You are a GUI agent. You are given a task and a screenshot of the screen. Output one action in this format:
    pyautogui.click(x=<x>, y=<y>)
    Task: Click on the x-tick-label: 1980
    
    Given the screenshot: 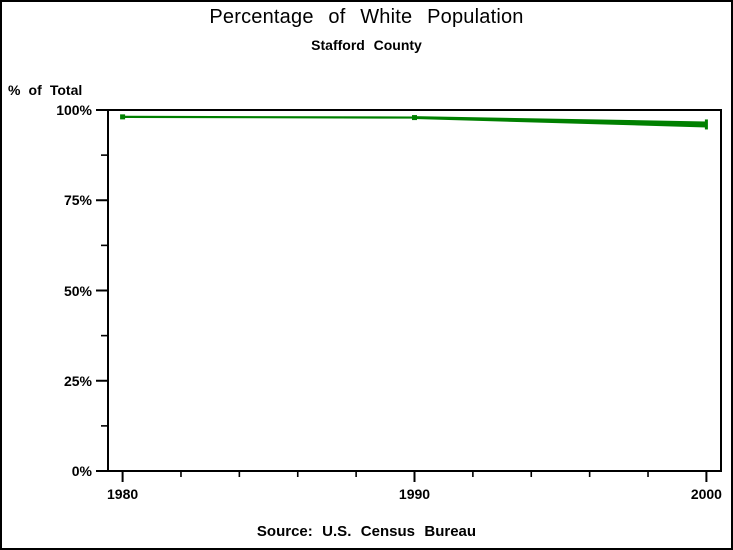 What is the action you would take?
    pyautogui.click(x=123, y=494)
    